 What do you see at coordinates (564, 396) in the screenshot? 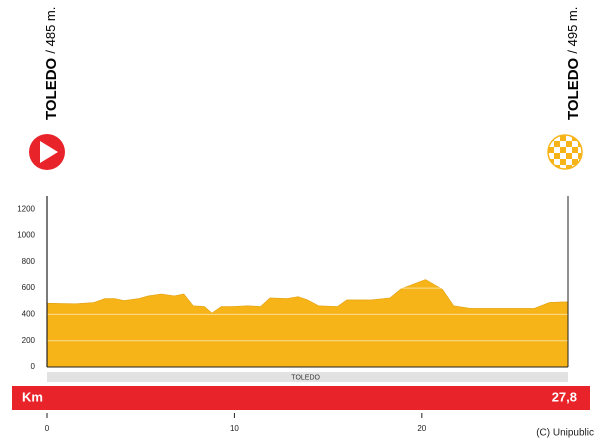
I see `distance-total: 27,8` at bounding box center [564, 396].